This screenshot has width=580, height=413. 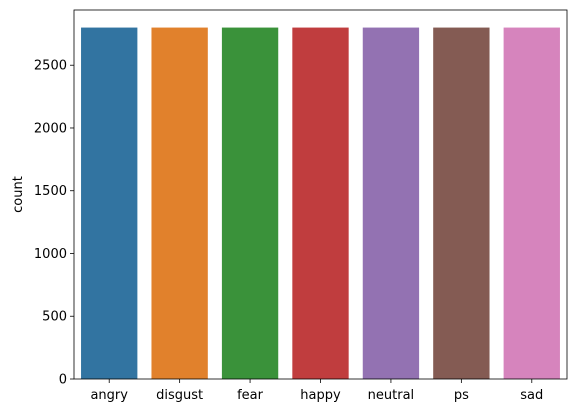 What do you see at coordinates (109, 395) in the screenshot?
I see `x-tick-label-angry: angry` at bounding box center [109, 395].